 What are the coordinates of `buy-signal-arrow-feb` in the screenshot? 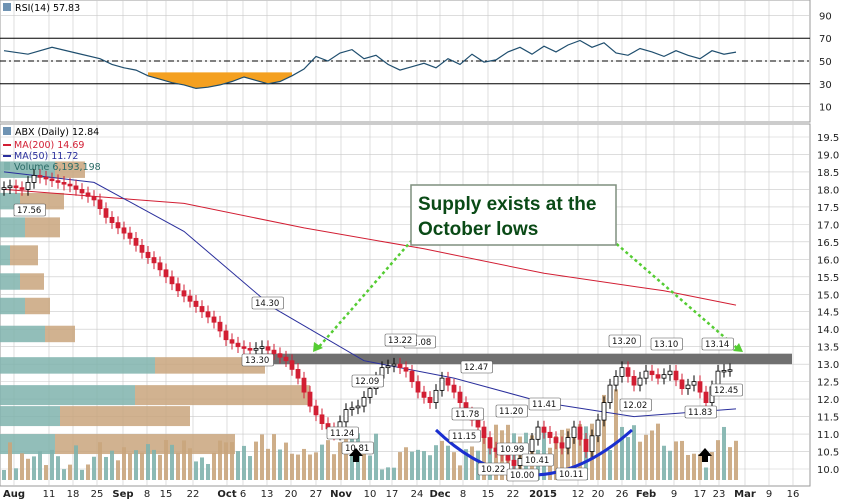 It's located at (705, 455).